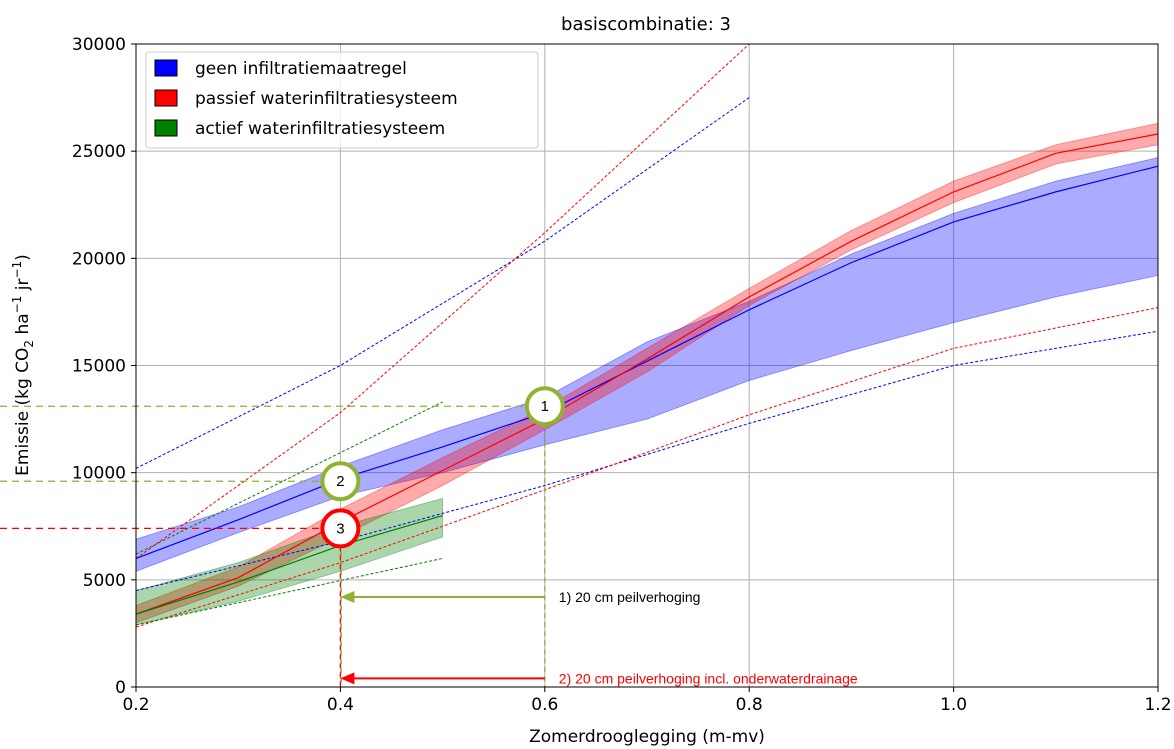  I want to click on x-axis-title: Zomerdrooglegging (m-mv), so click(647, 737).